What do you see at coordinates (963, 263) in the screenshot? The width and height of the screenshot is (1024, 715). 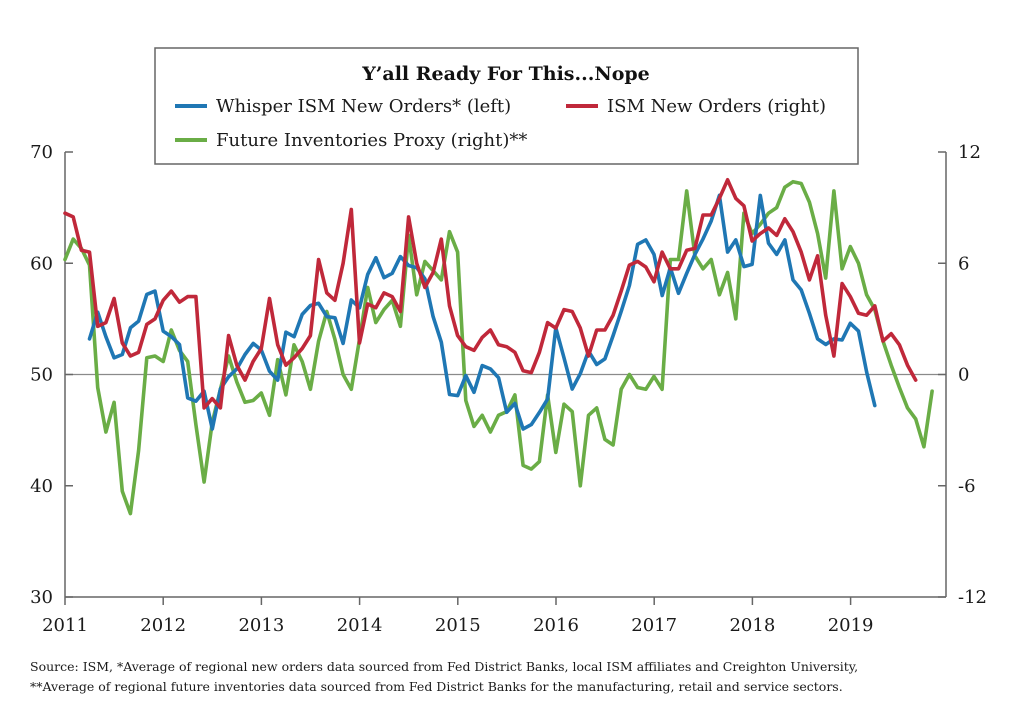 I see `right-tick-label: 6` at bounding box center [963, 263].